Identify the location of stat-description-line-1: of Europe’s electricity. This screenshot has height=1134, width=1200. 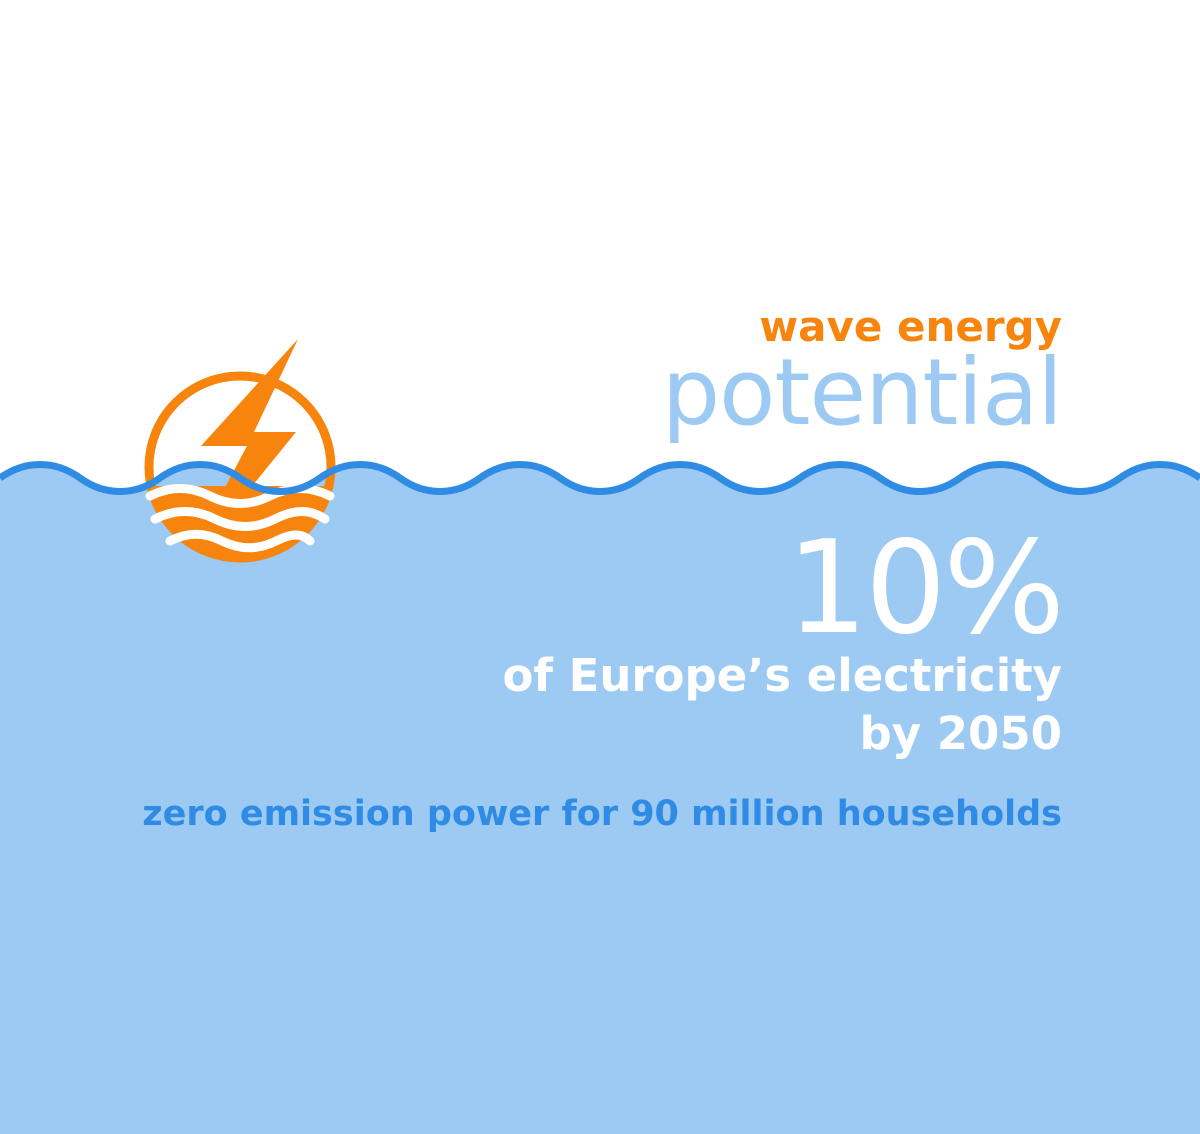
(782, 675).